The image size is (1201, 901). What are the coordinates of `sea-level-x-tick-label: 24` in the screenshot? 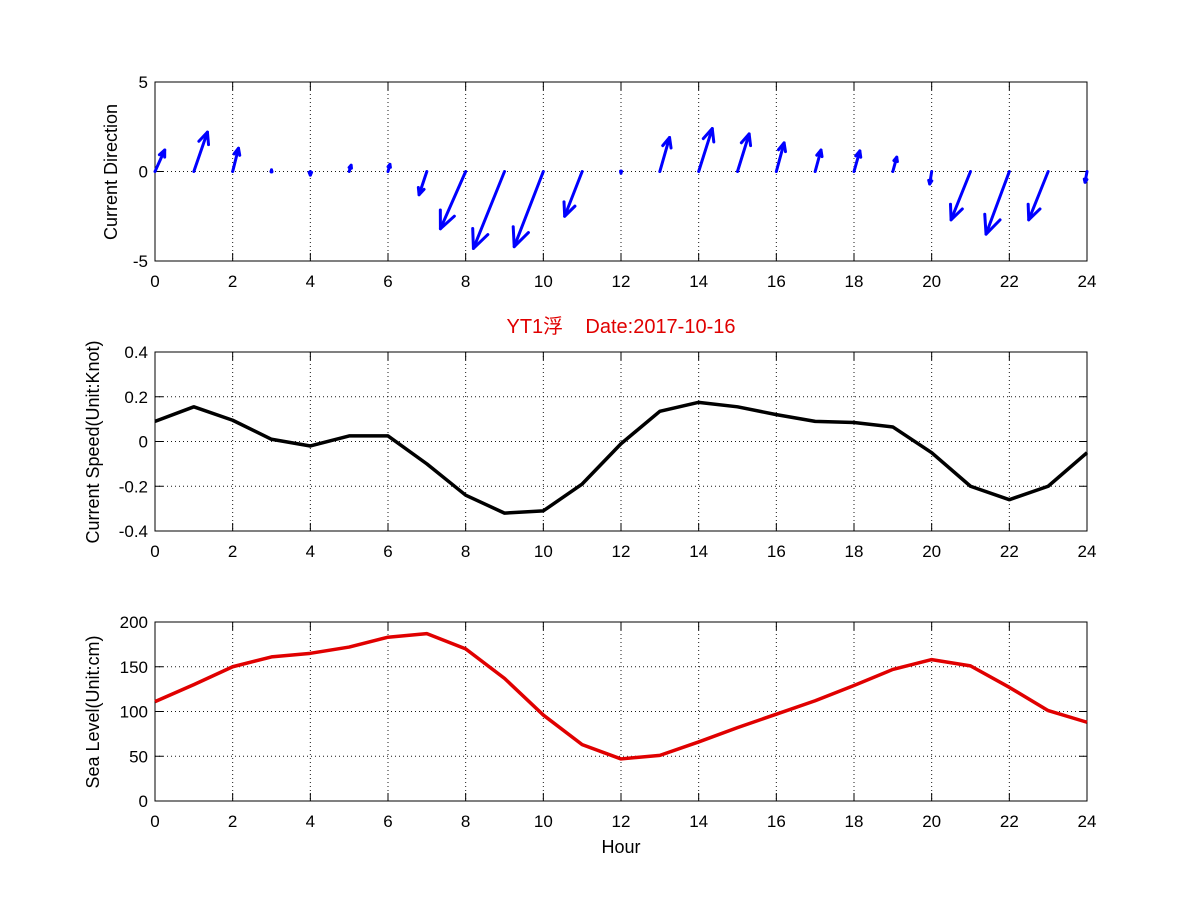 It's located at (1087, 821).